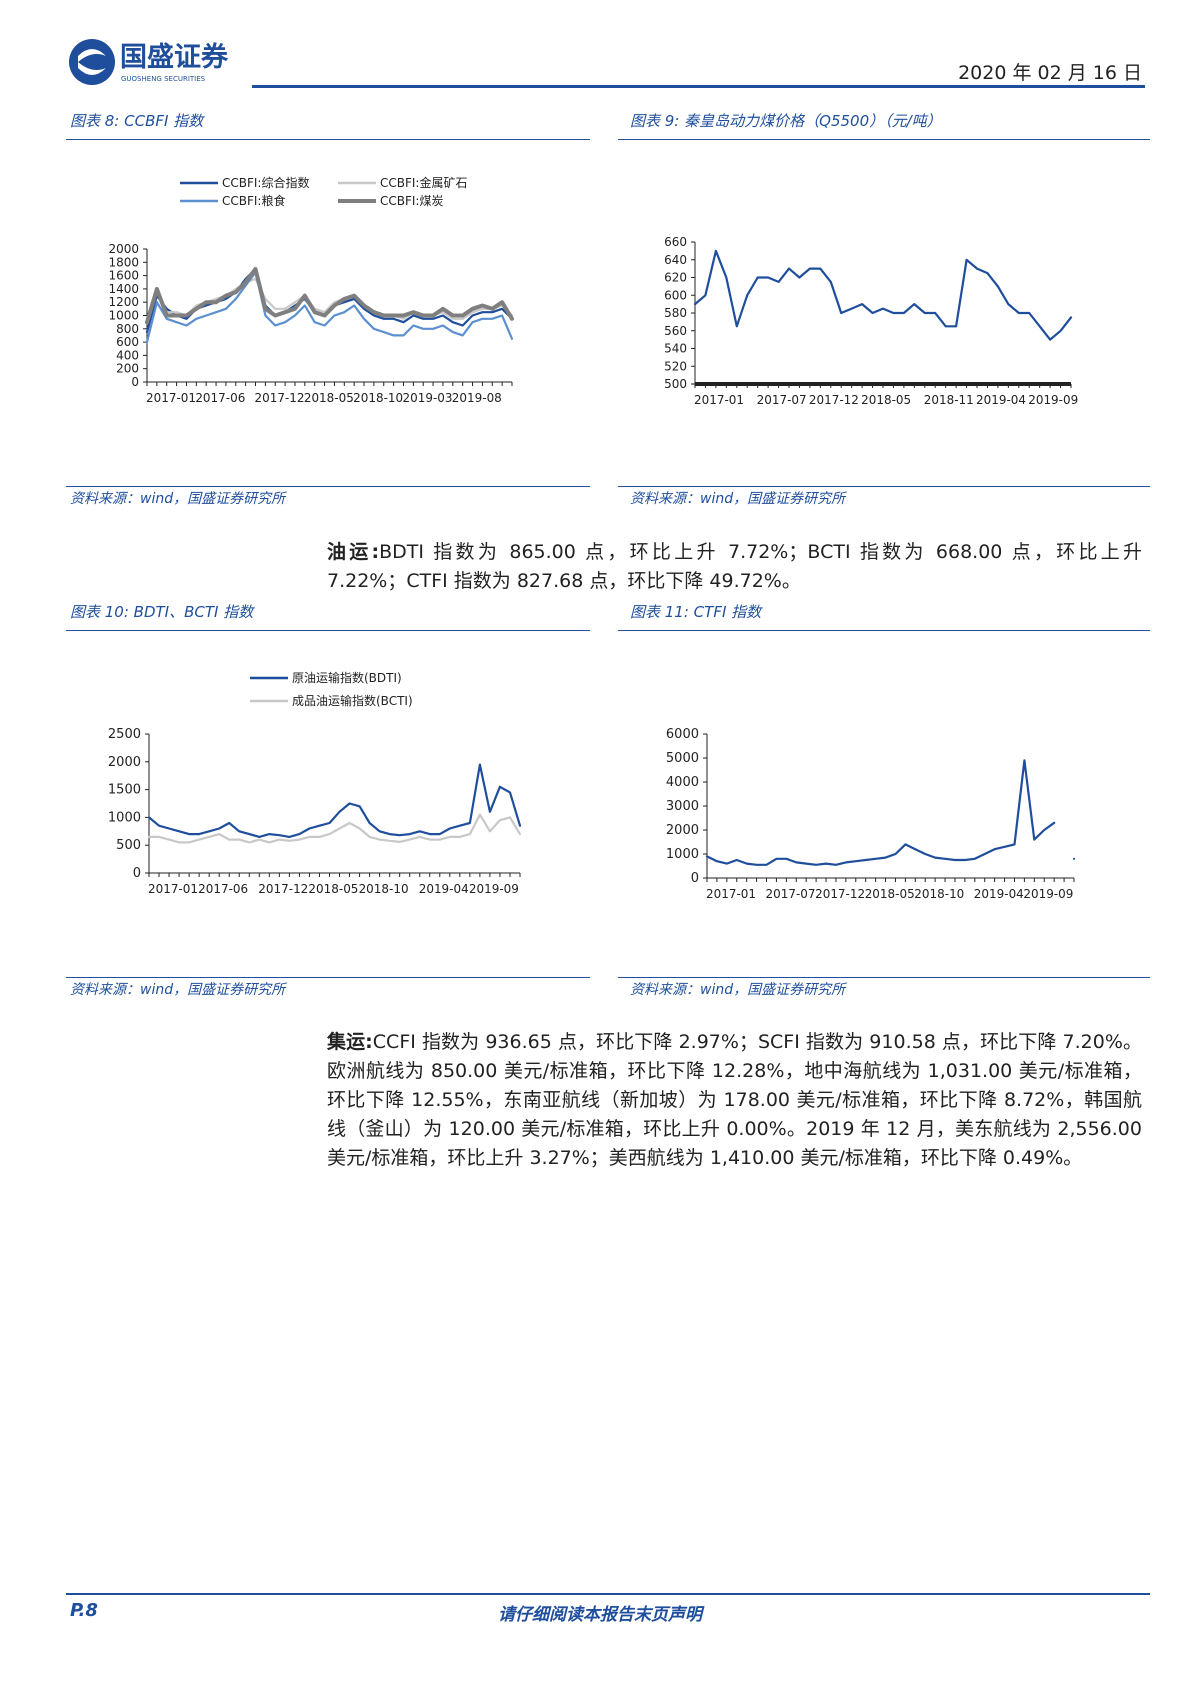 The image size is (1200, 1698). Describe the element at coordinates (696, 612) in the screenshot. I see `figure-title: 图表 11: CTFI 指数` at that location.